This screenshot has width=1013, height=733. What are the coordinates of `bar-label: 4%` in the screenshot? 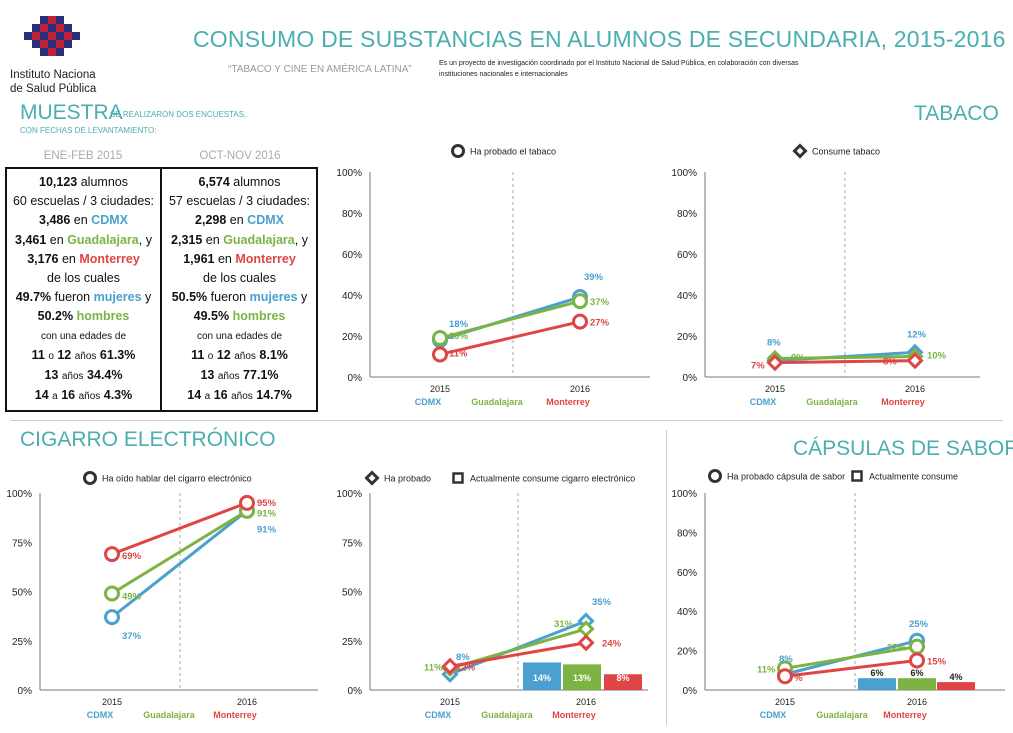 It's located at (955, 677).